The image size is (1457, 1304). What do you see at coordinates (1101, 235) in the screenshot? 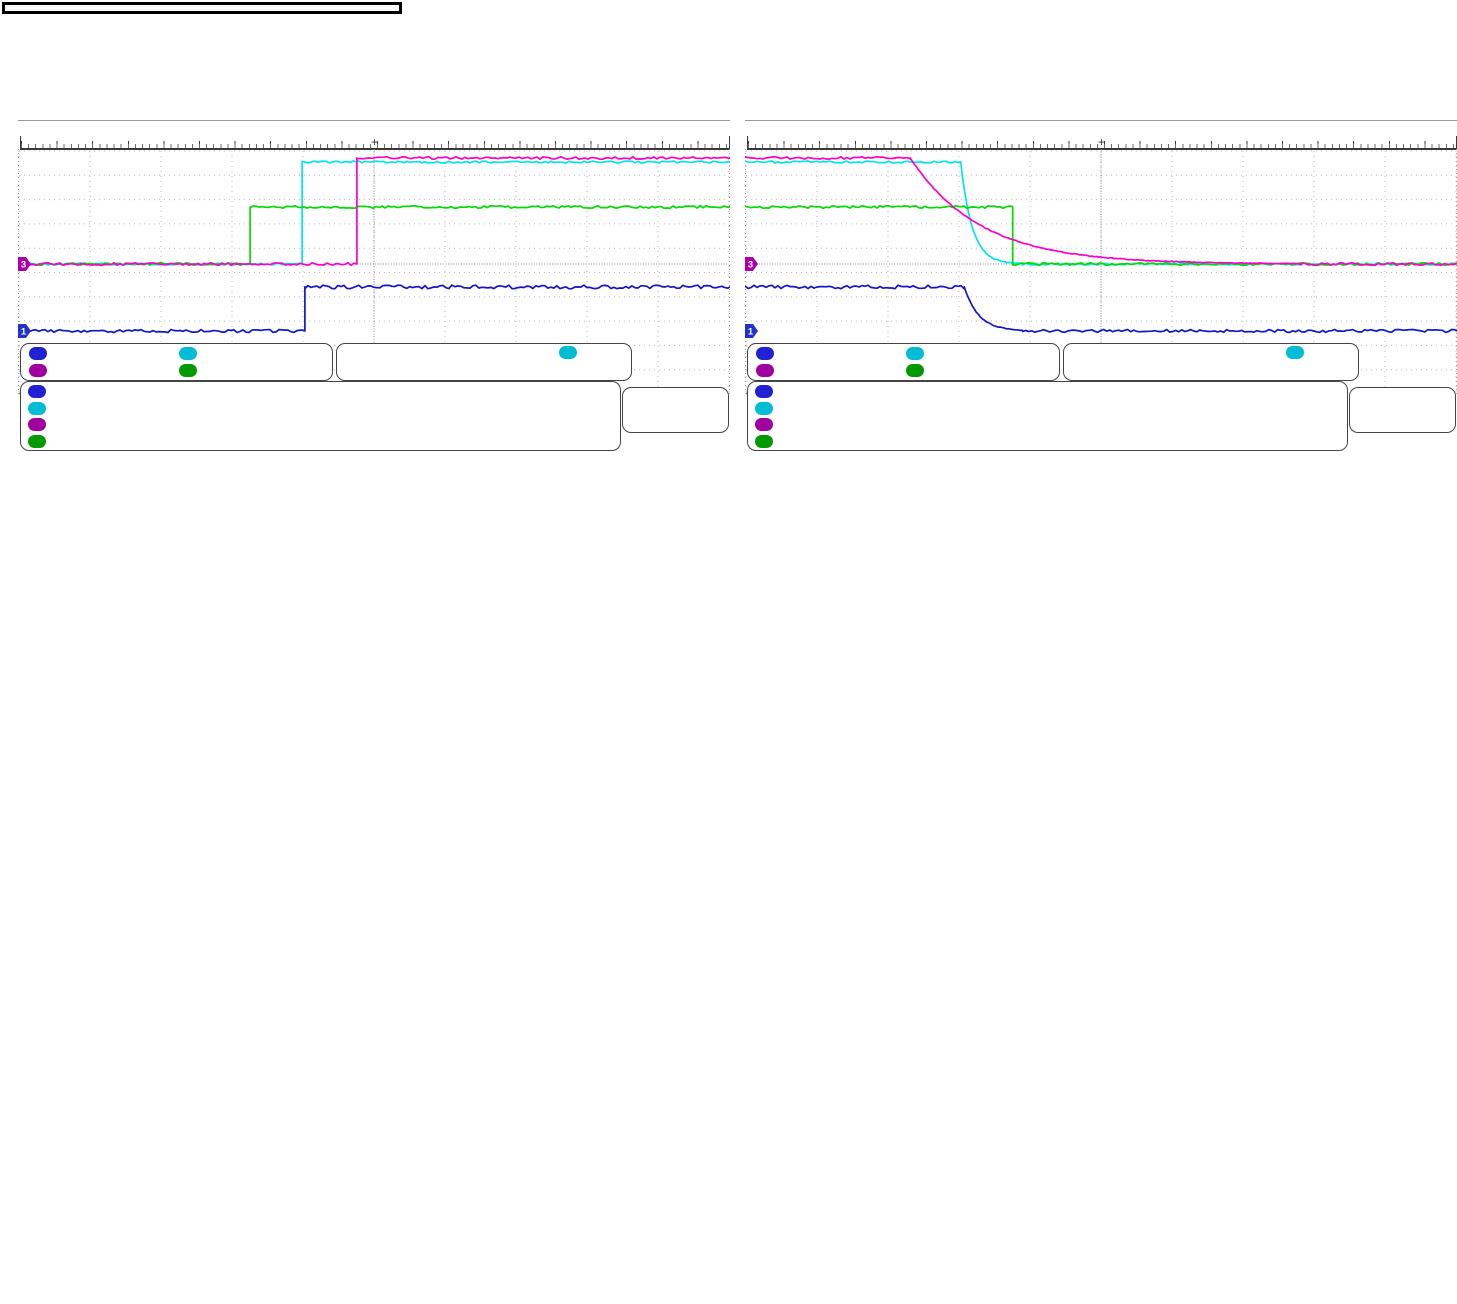
I see `trace-digital-rail-voltage` at bounding box center [1101, 235].